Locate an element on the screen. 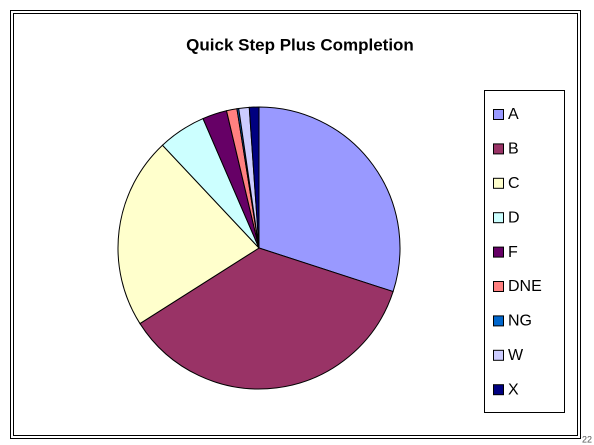 Image resolution: width=594 pixels, height=445 pixels. legend-label: A is located at coordinates (513, 114).